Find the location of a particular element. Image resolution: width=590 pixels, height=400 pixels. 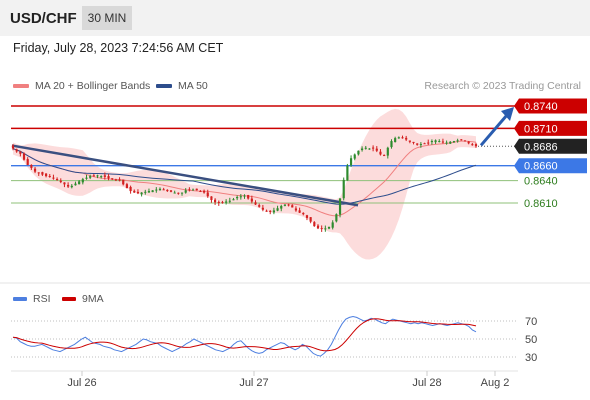

level-badge-0.8660 is located at coordinates (550, 166).